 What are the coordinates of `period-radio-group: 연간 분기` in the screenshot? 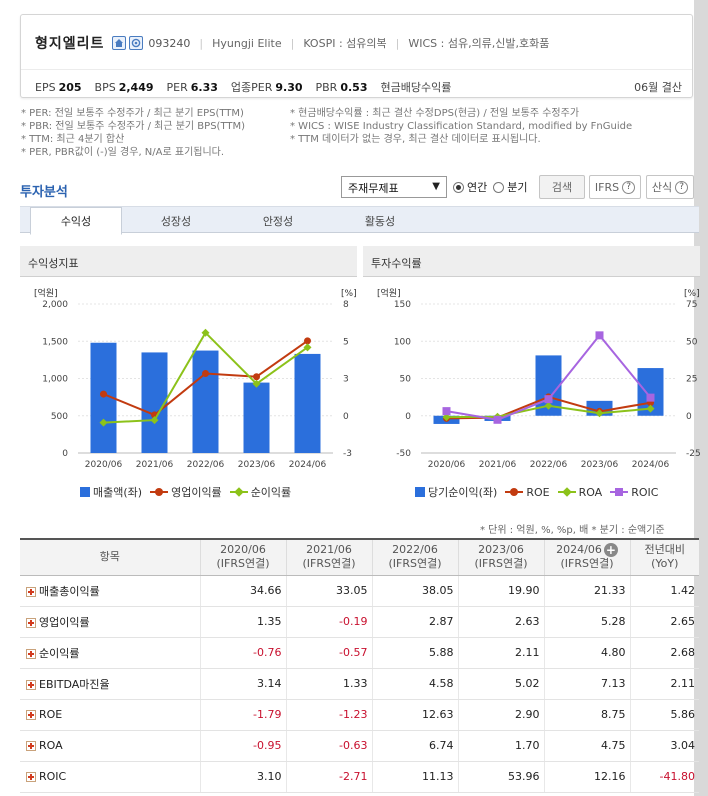 It's located at (493, 187).